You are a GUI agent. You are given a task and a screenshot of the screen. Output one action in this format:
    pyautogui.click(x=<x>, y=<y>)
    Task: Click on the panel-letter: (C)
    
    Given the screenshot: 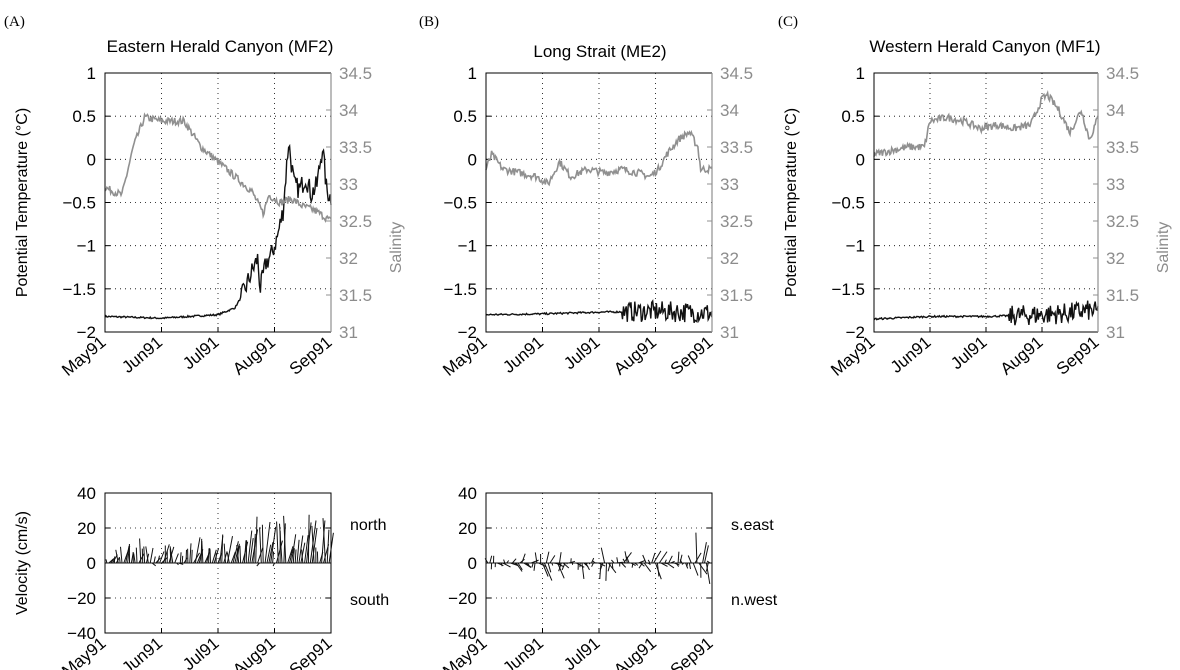 What is the action you would take?
    pyautogui.click(x=788, y=22)
    